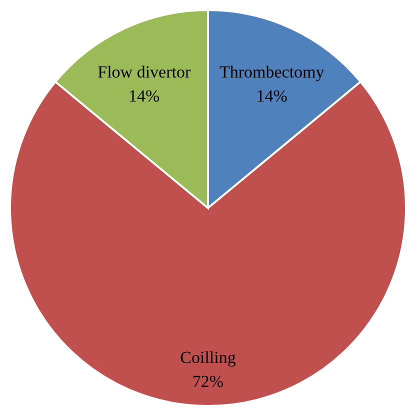 The image size is (412, 412). Describe the element at coordinates (272, 72) in the screenshot. I see `slice-label: Thrombectomy` at that location.